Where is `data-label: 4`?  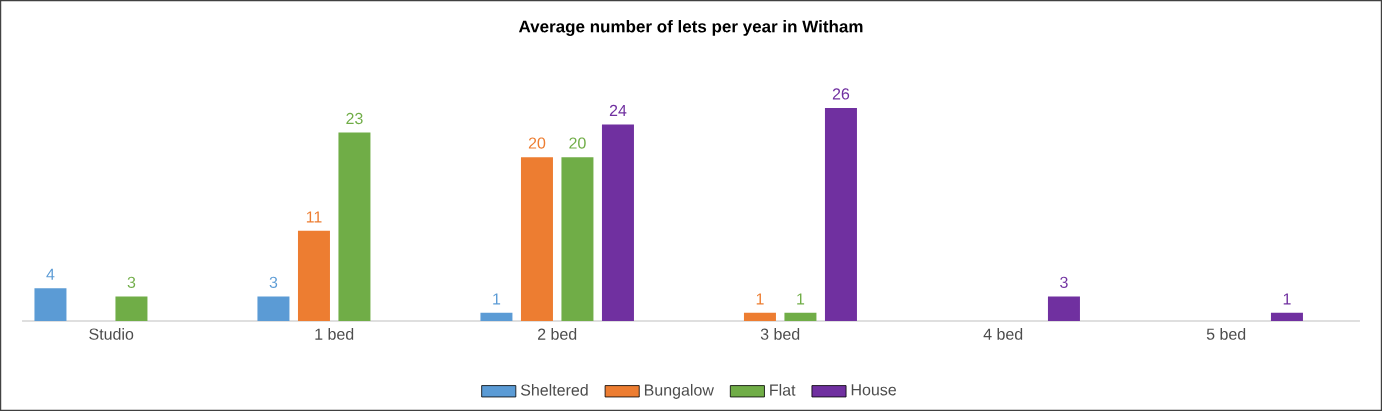 data-label: 4 is located at coordinates (50, 274).